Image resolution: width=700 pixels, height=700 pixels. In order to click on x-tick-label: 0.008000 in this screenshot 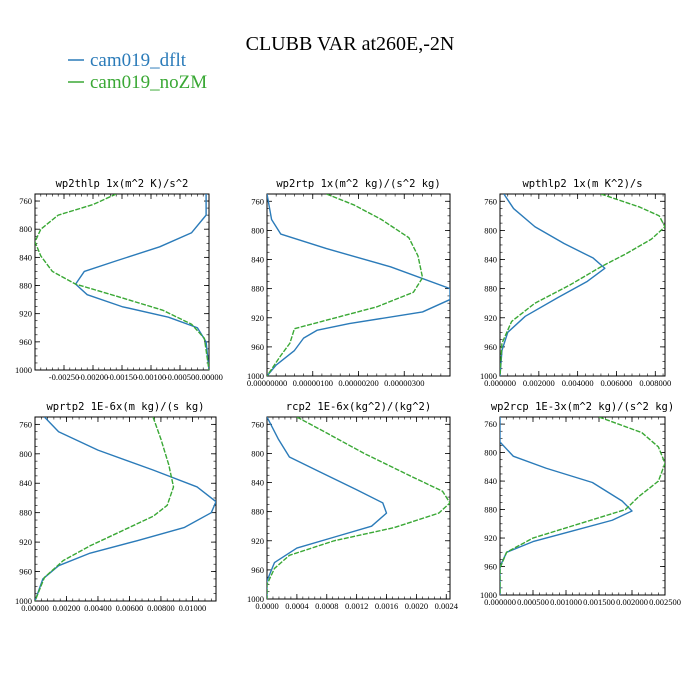, I will do `click(655, 383)`.